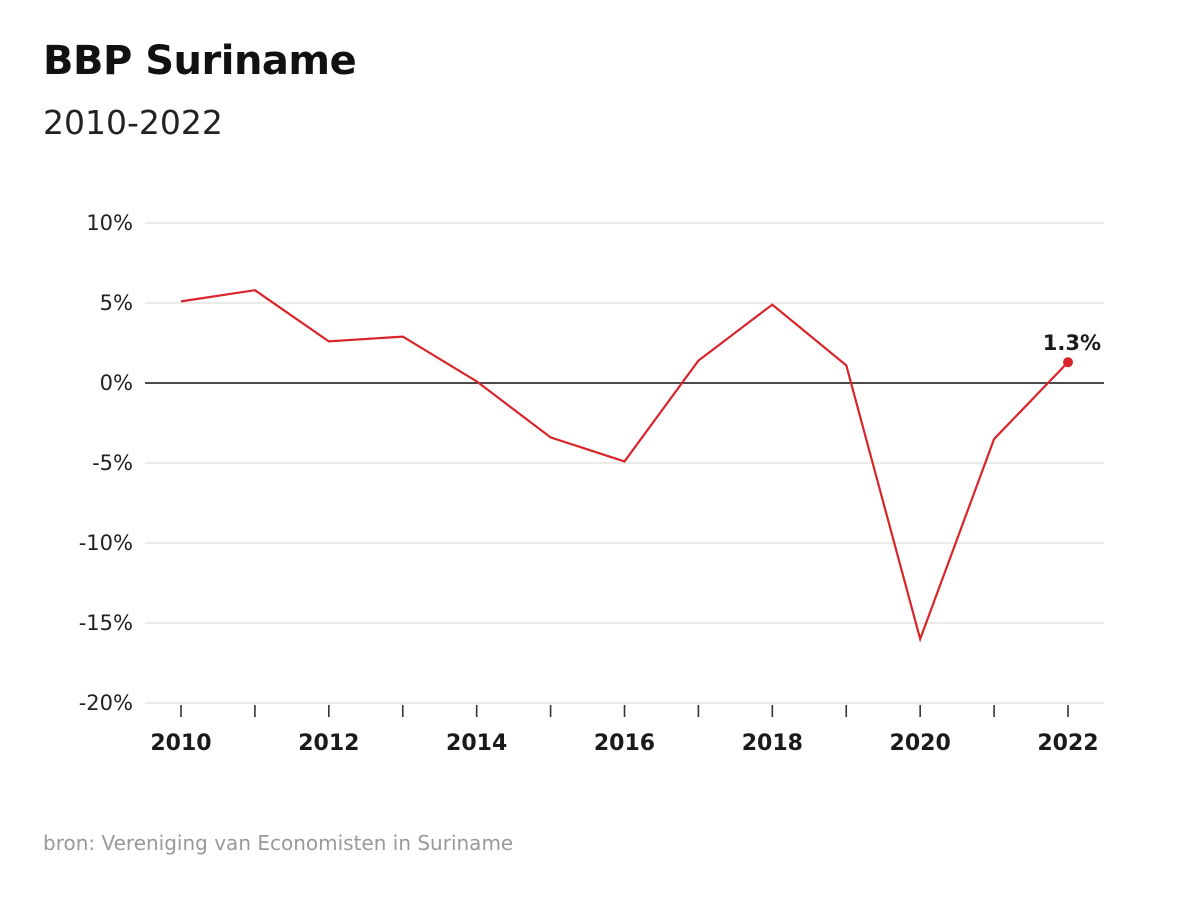 The width and height of the screenshot is (1200, 900). What do you see at coordinates (624, 730) in the screenshot?
I see `x-axis: 2010 2012 2014 2016 2018 2020 2022` at bounding box center [624, 730].